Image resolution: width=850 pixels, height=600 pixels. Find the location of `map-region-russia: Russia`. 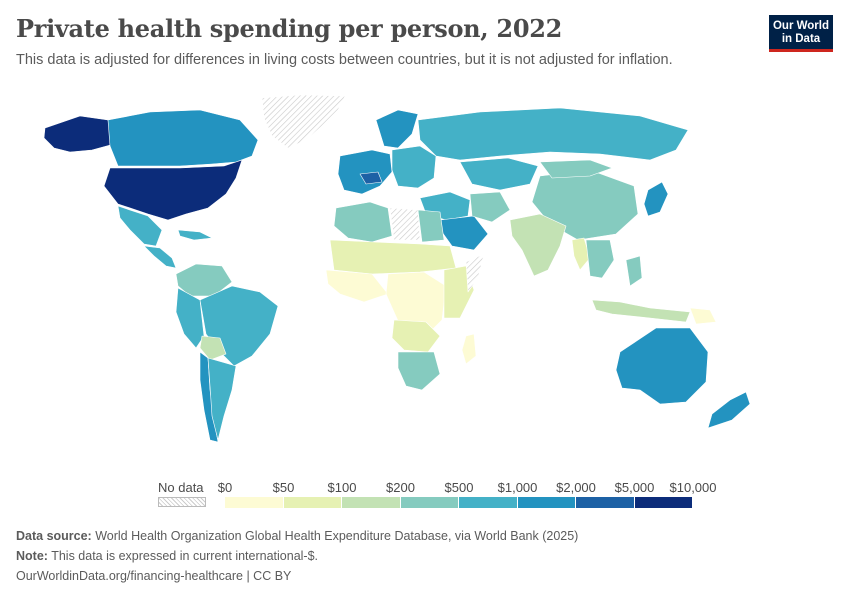

map-region-russia: Russia is located at coordinates (553, 134).